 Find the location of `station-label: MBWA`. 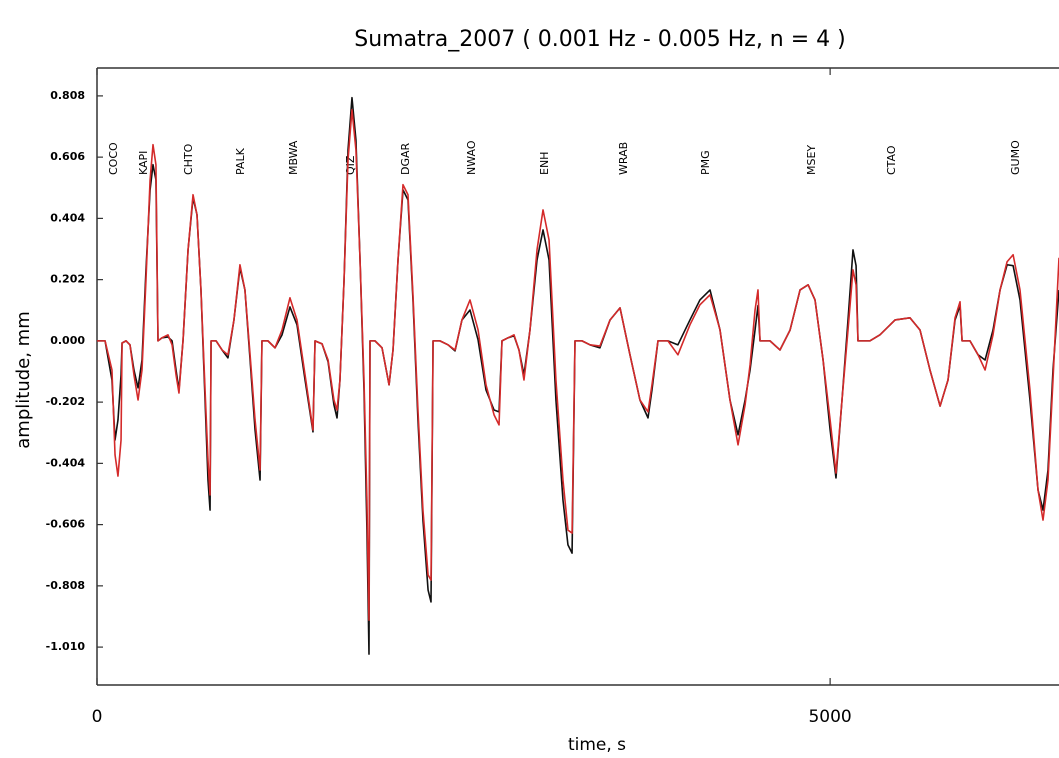

station-label: MBWA is located at coordinates (293, 157).